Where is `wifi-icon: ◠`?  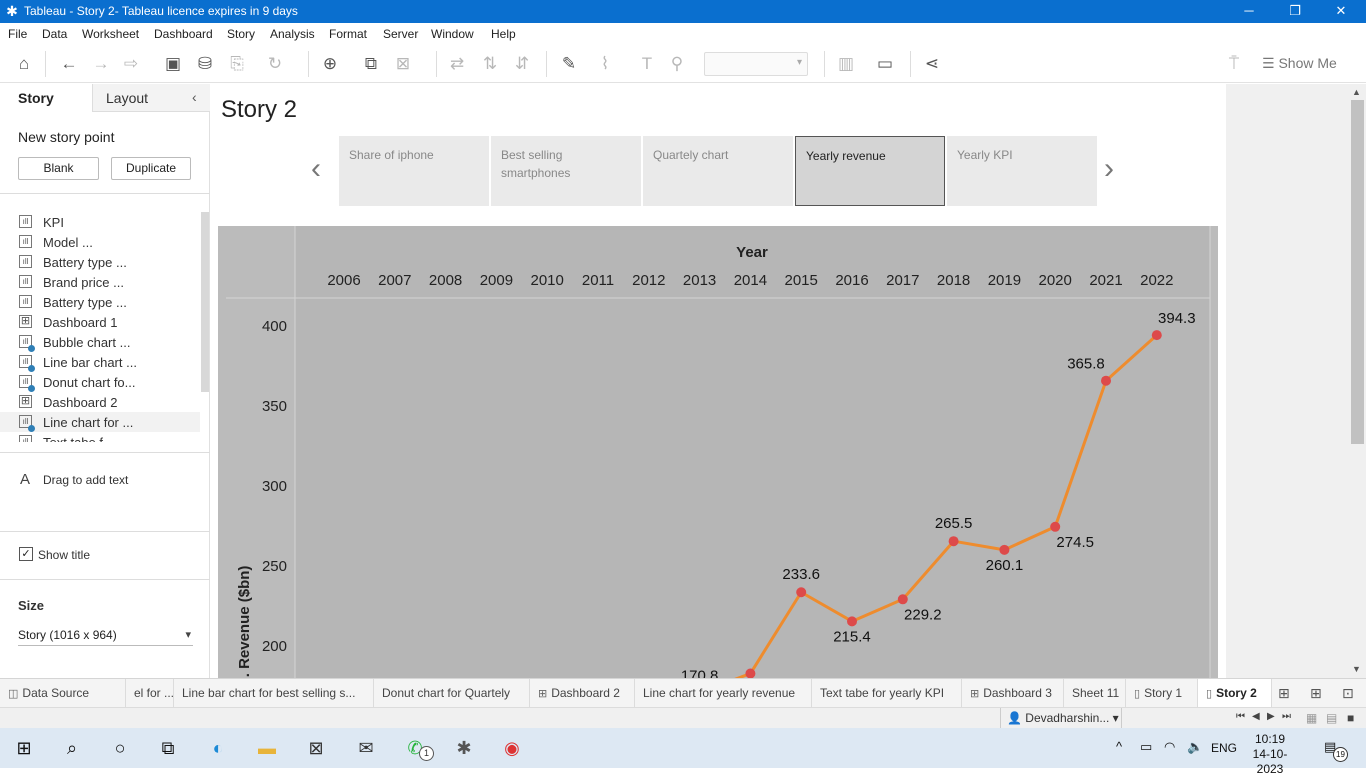 wifi-icon: ◠ is located at coordinates (1170, 746).